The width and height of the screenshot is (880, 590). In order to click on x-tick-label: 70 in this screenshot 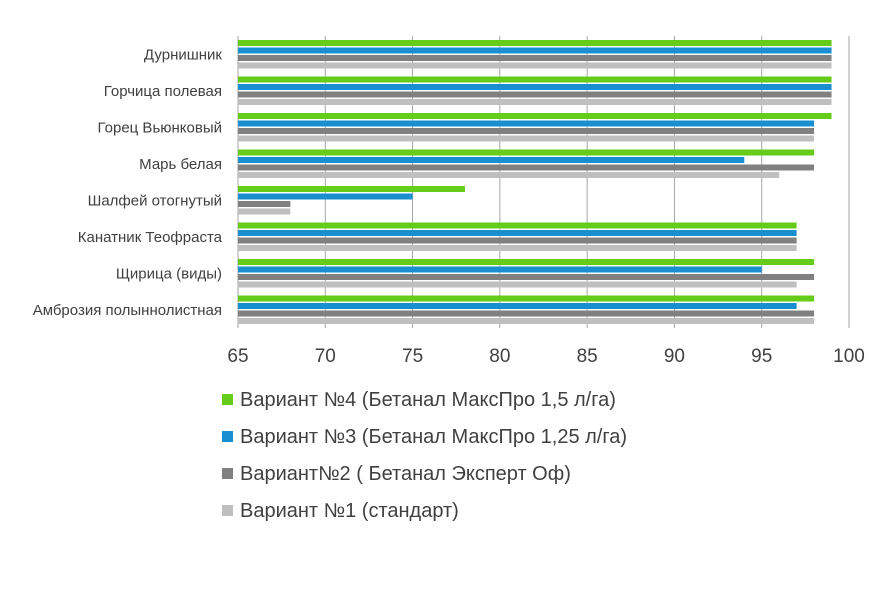, I will do `click(325, 356)`.